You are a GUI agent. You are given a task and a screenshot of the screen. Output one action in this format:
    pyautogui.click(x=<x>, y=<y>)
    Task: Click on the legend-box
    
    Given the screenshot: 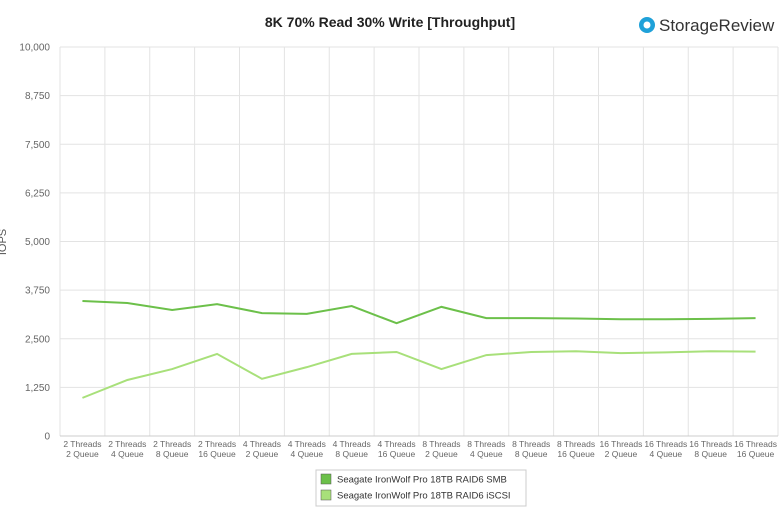 What is the action you would take?
    pyautogui.click(x=421, y=488)
    